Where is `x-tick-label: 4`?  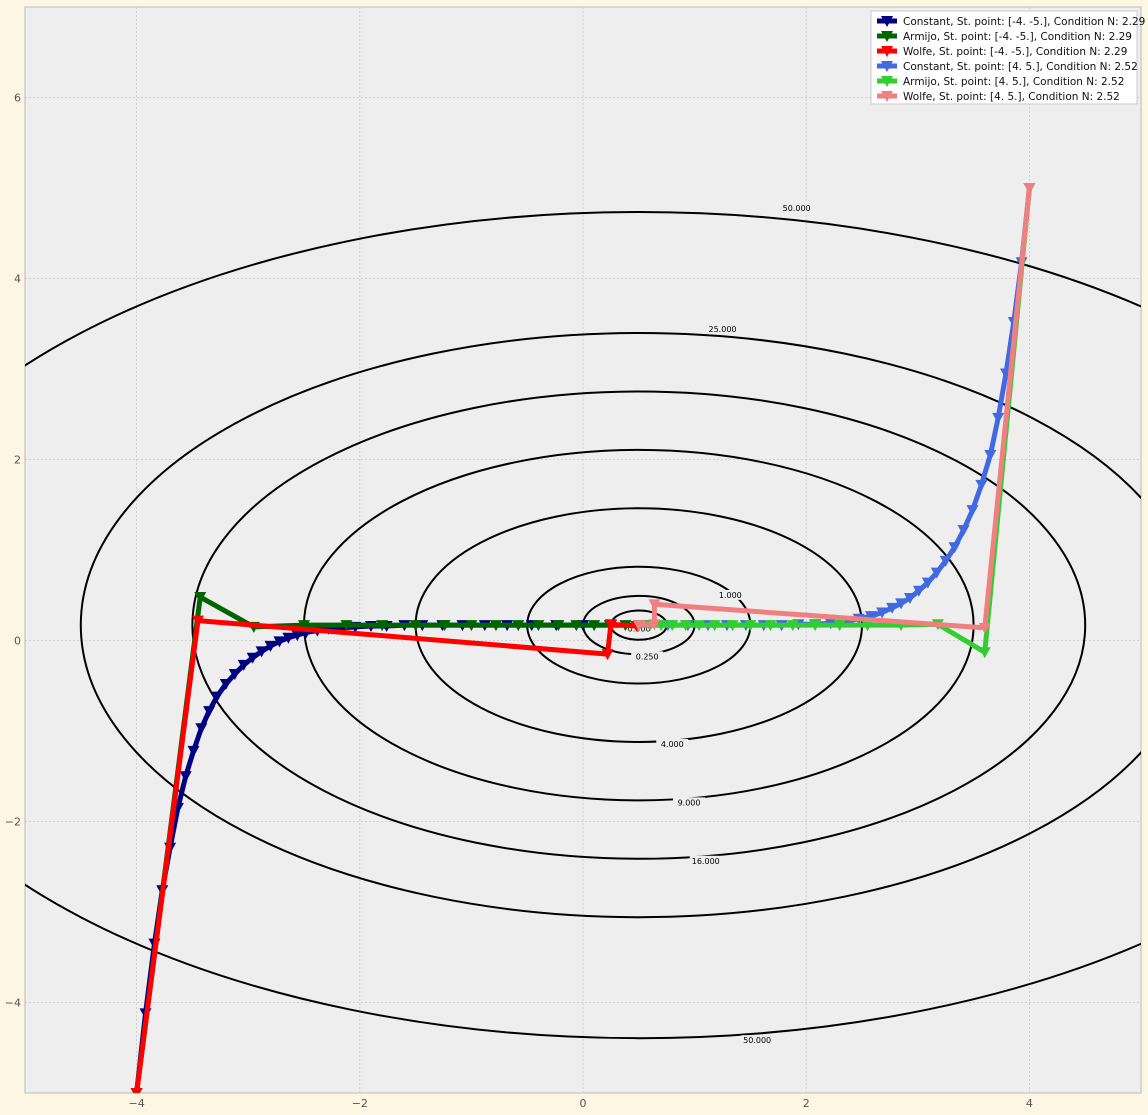
x-tick-label: 4 is located at coordinates (1029, 1103).